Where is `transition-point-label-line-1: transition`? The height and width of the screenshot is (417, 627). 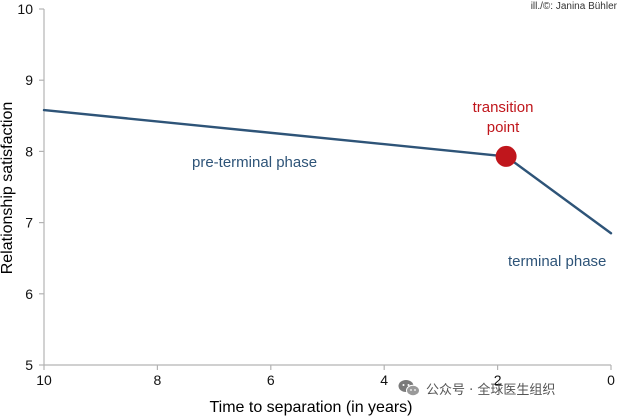
transition-point-label-line-1: transition is located at coordinates (503, 107).